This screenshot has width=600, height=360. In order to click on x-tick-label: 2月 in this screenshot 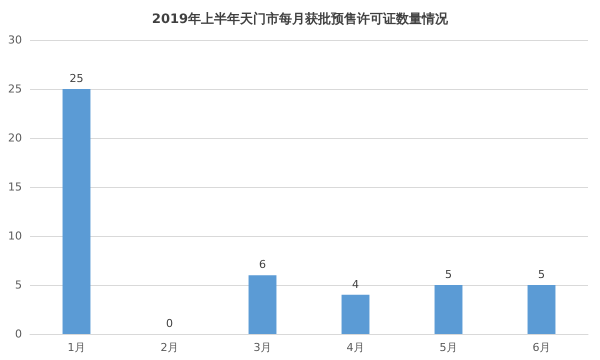, I will do `click(169, 347)`.